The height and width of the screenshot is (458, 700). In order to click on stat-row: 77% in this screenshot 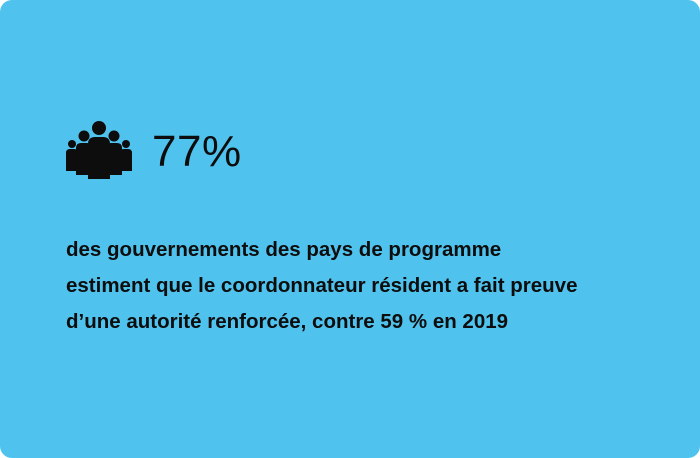, I will do `click(154, 150)`.